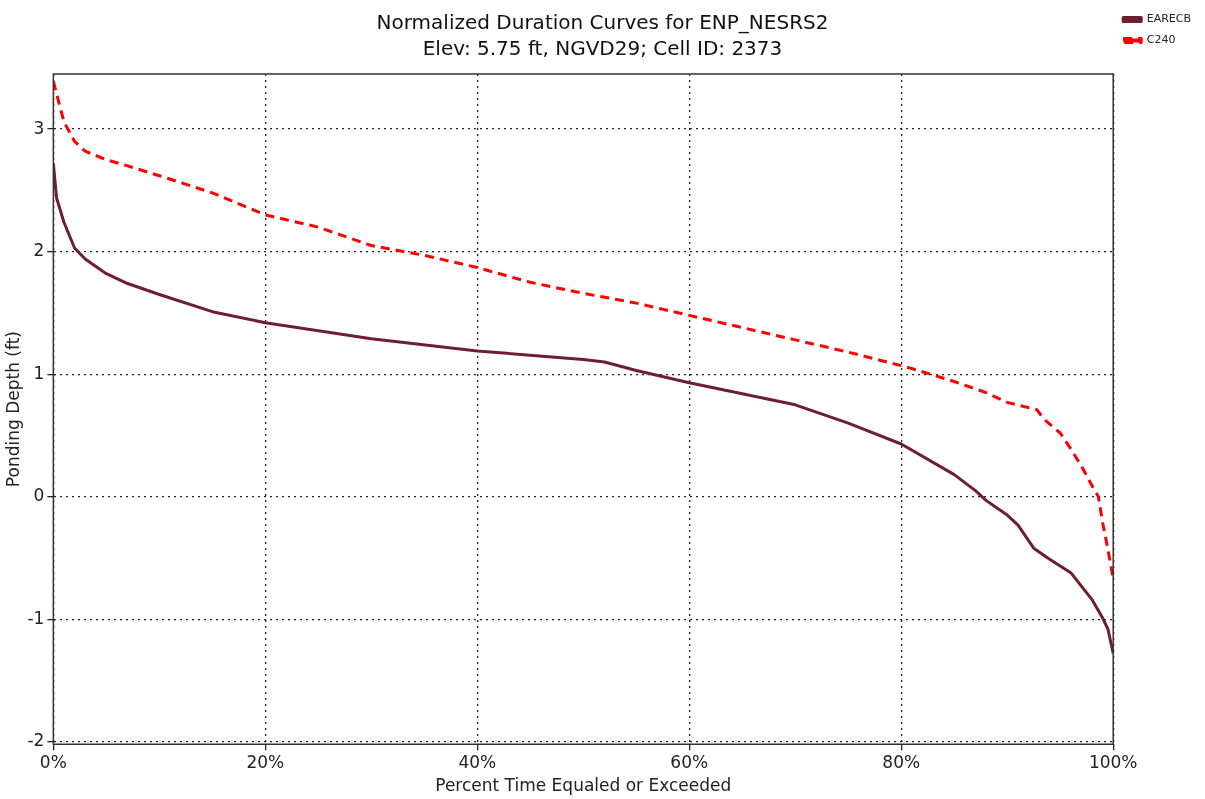 The width and height of the screenshot is (1205, 799). Describe the element at coordinates (36, 617) in the screenshot. I see `y-tick-label: -1` at that location.